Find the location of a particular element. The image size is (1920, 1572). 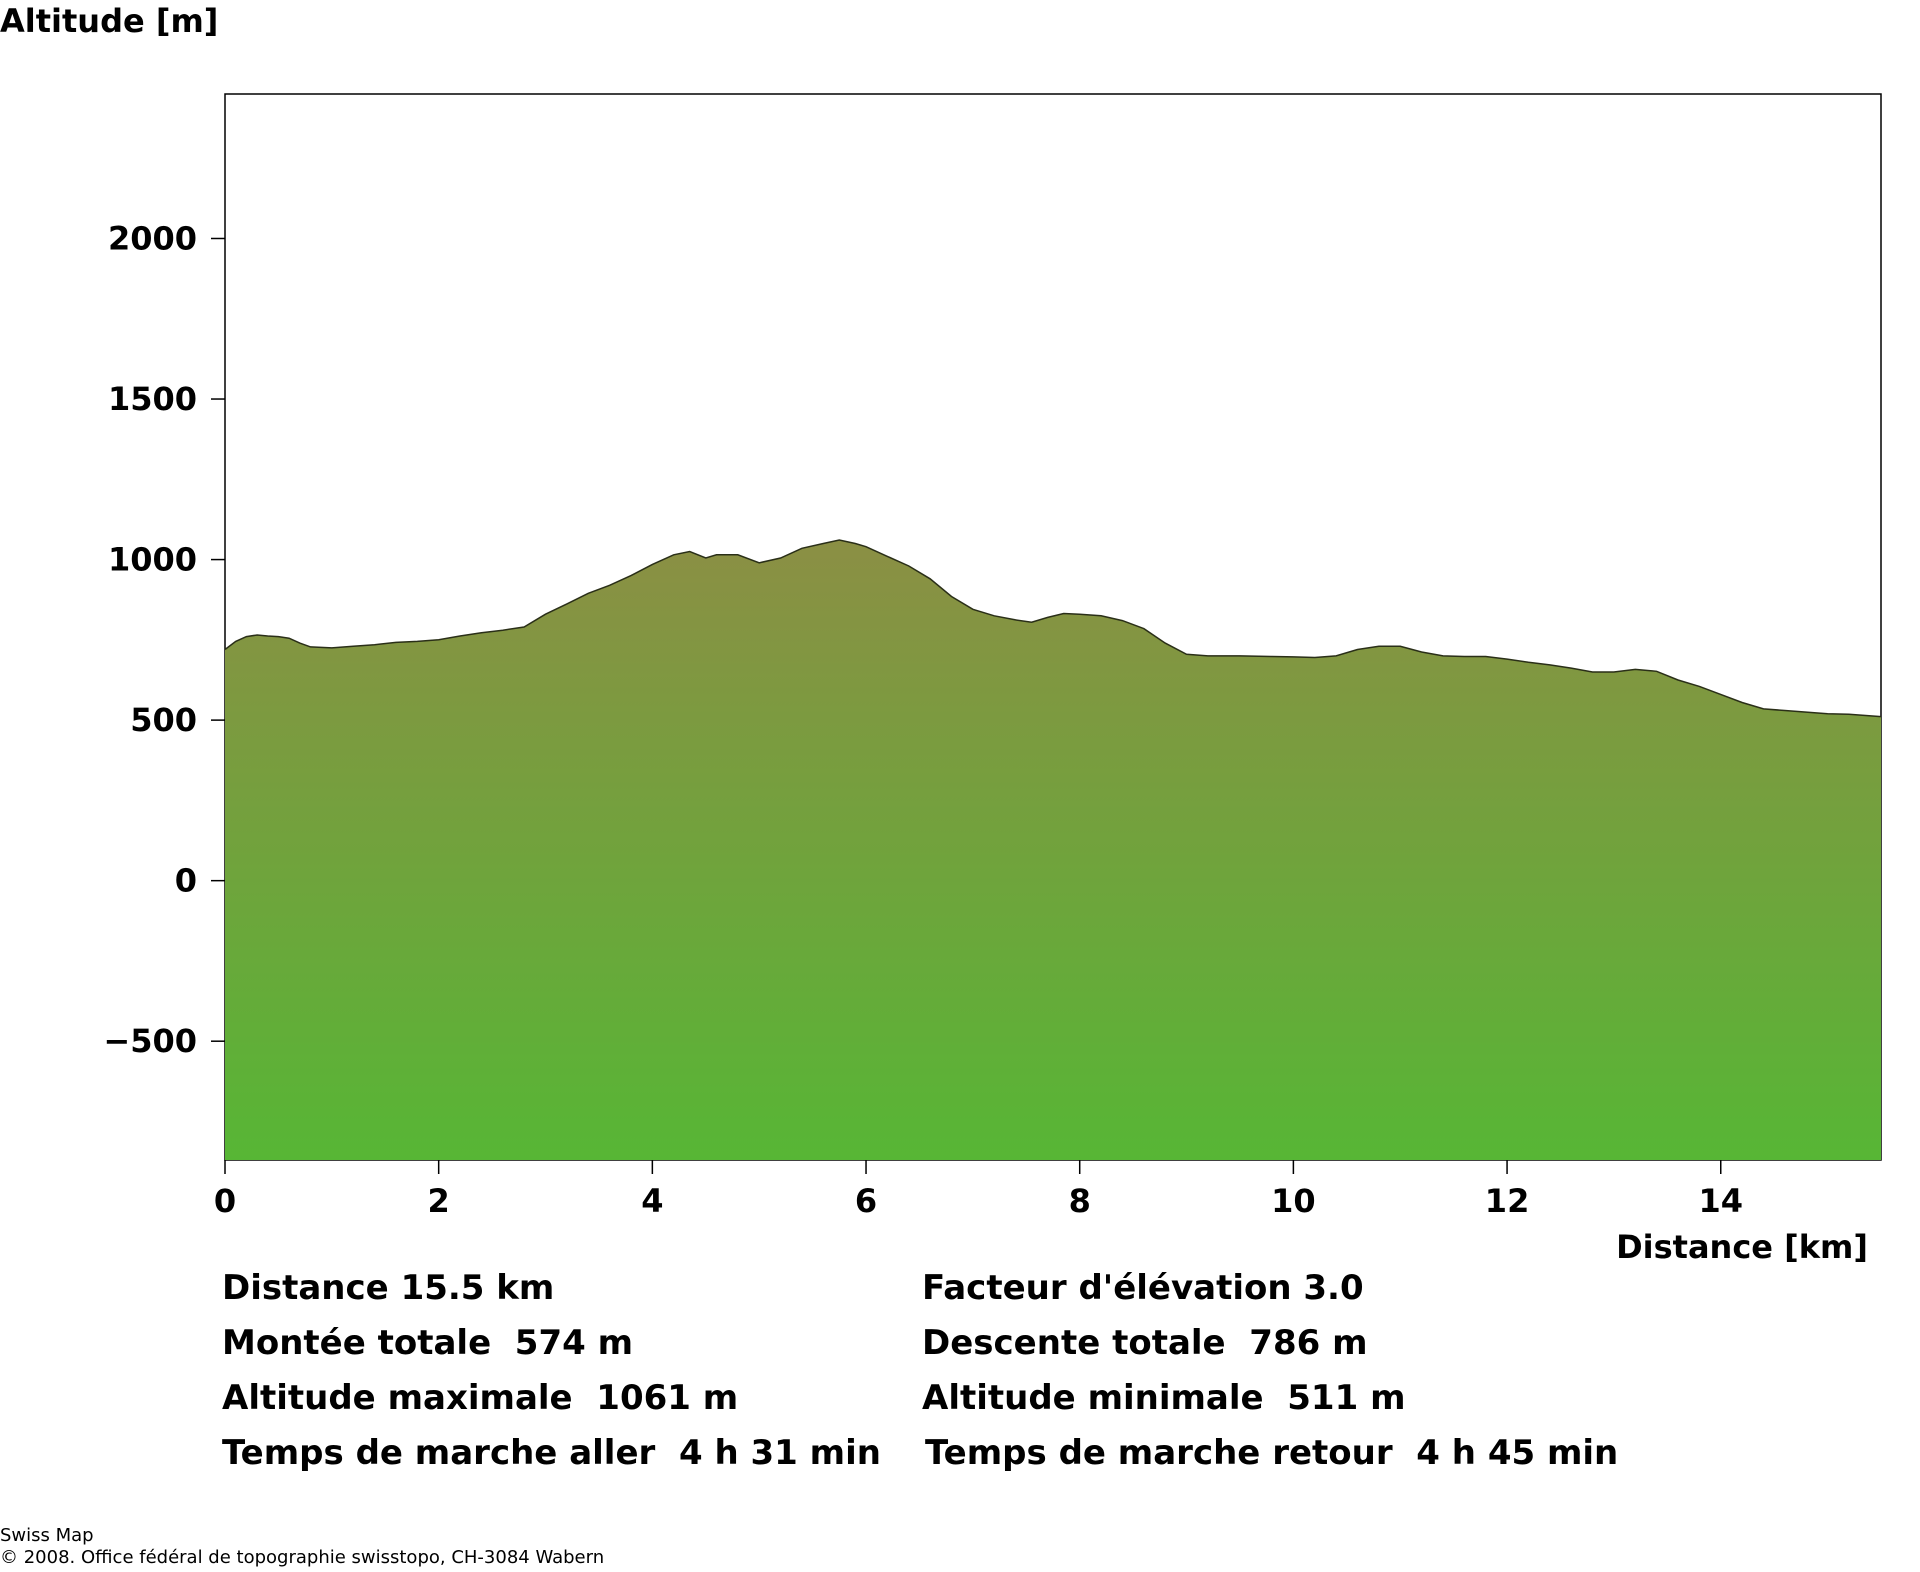

stat-distance: Distance 15.5 km is located at coordinates (388, 1288).